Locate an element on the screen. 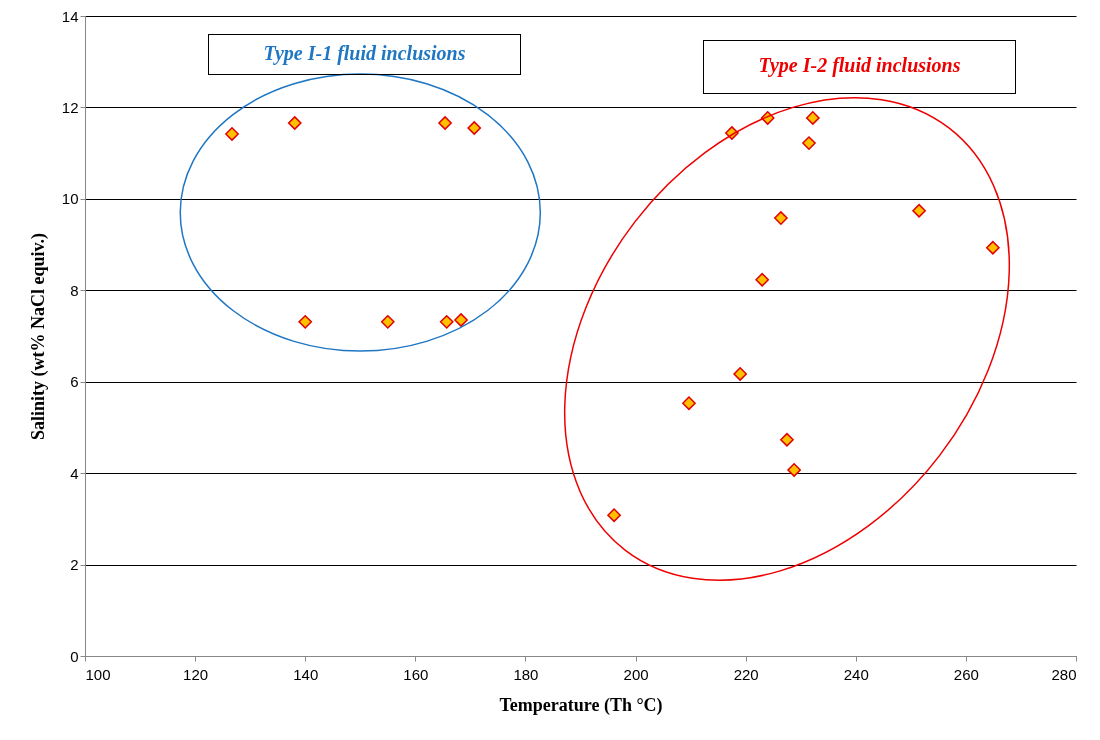 The image size is (1100, 740). y-tick-label: 12 is located at coordinates (70, 107).